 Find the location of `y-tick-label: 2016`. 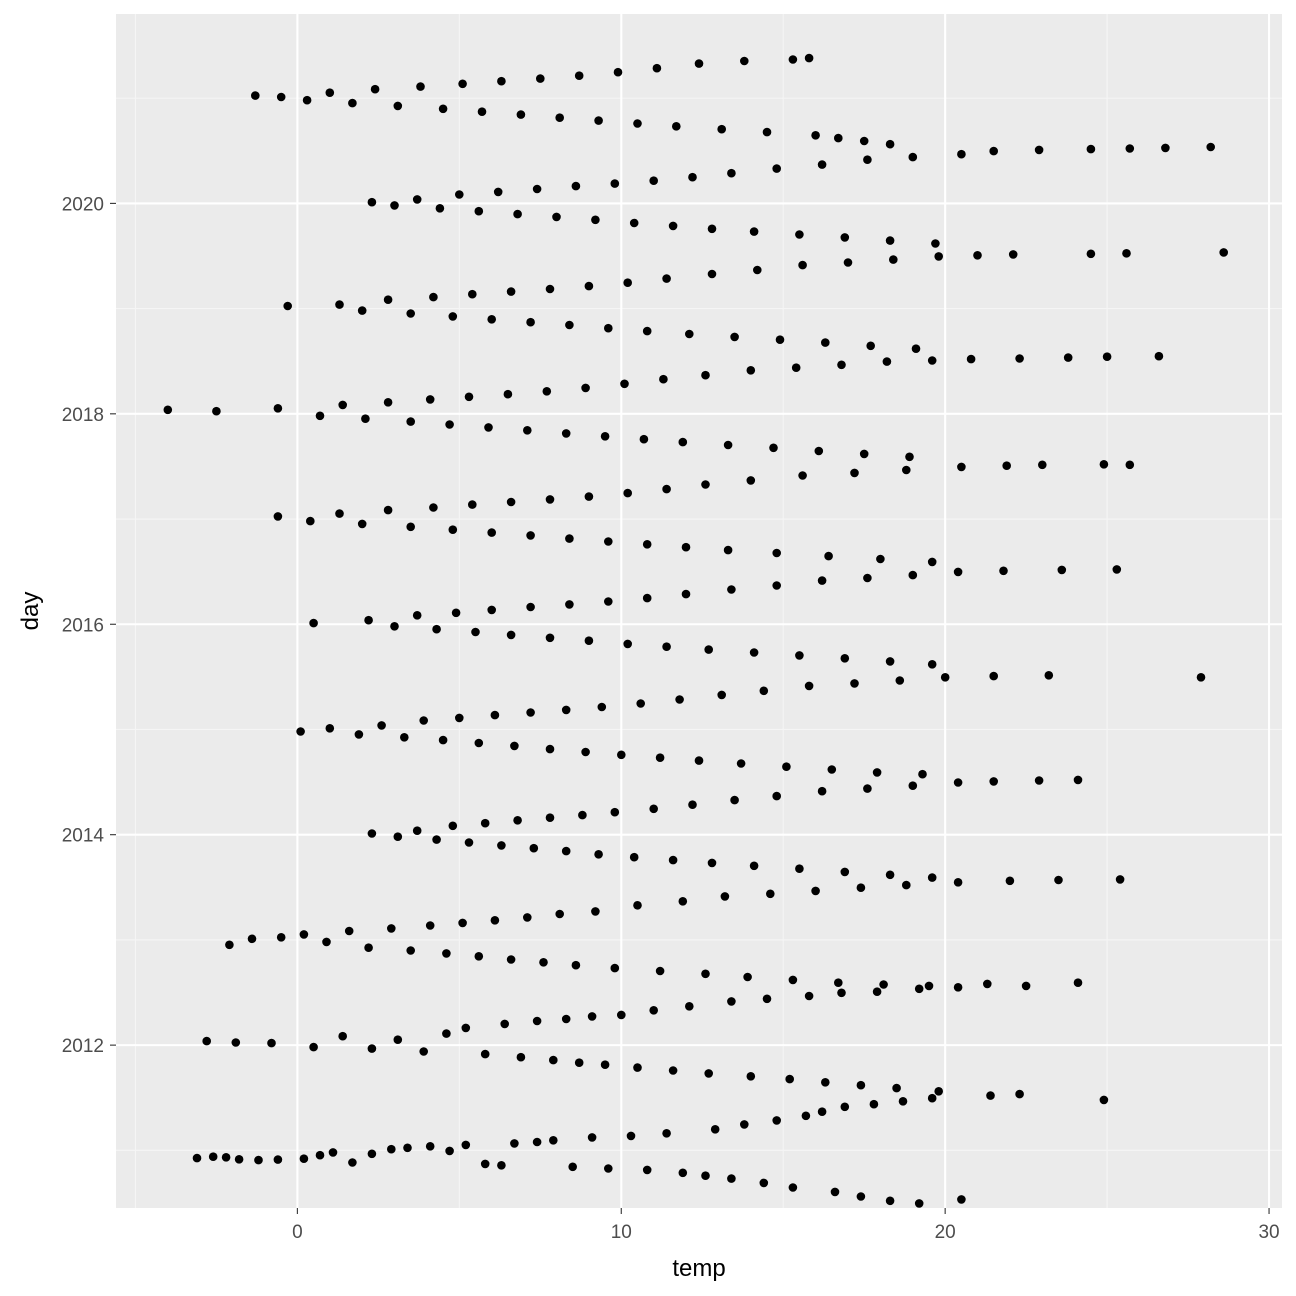

y-tick-label: 2016 is located at coordinates (83, 625).